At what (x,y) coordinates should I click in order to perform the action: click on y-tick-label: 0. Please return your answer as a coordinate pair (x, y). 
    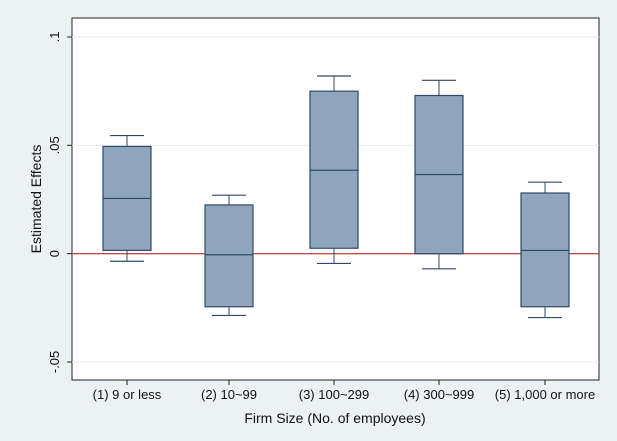
    Looking at the image, I should click on (54, 253).